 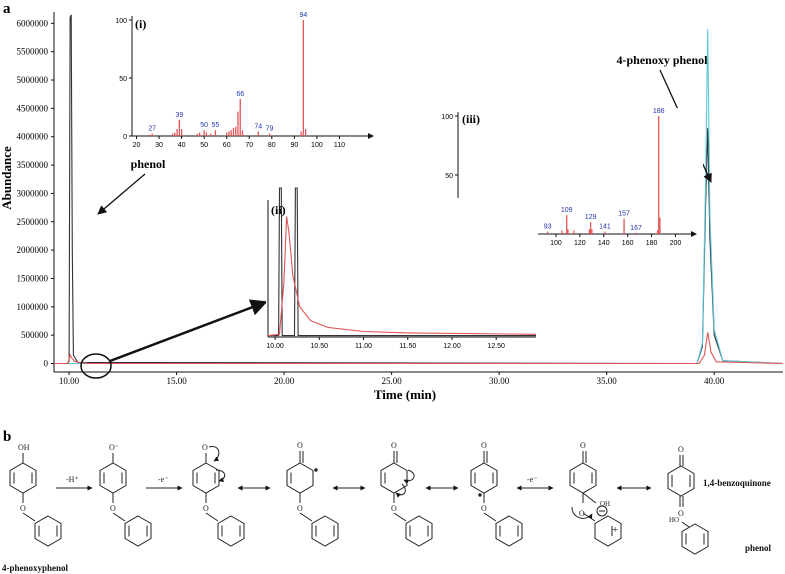 What do you see at coordinates (159, 145) in the screenshot?
I see `spectrum-i-x-tick-label: 30` at bounding box center [159, 145].